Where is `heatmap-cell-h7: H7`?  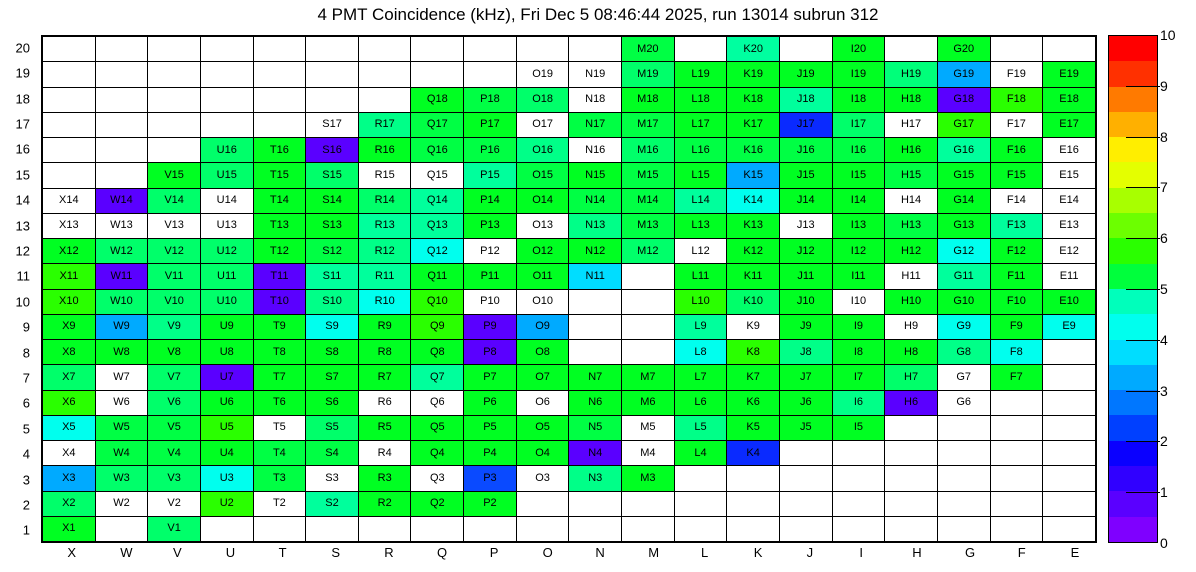
heatmap-cell-h7: H7 is located at coordinates (911, 377).